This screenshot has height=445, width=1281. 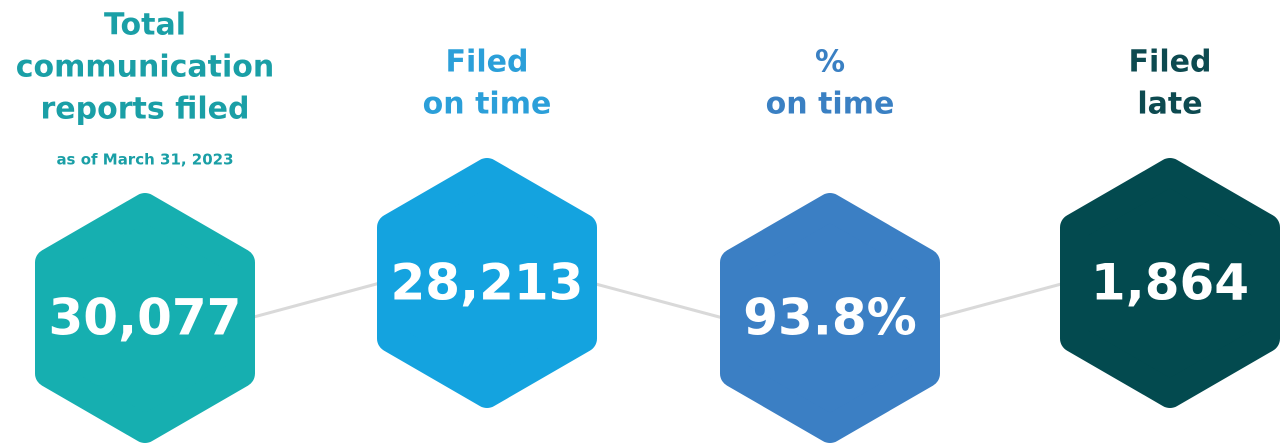 I want to click on connectors, so click(x=657, y=300).